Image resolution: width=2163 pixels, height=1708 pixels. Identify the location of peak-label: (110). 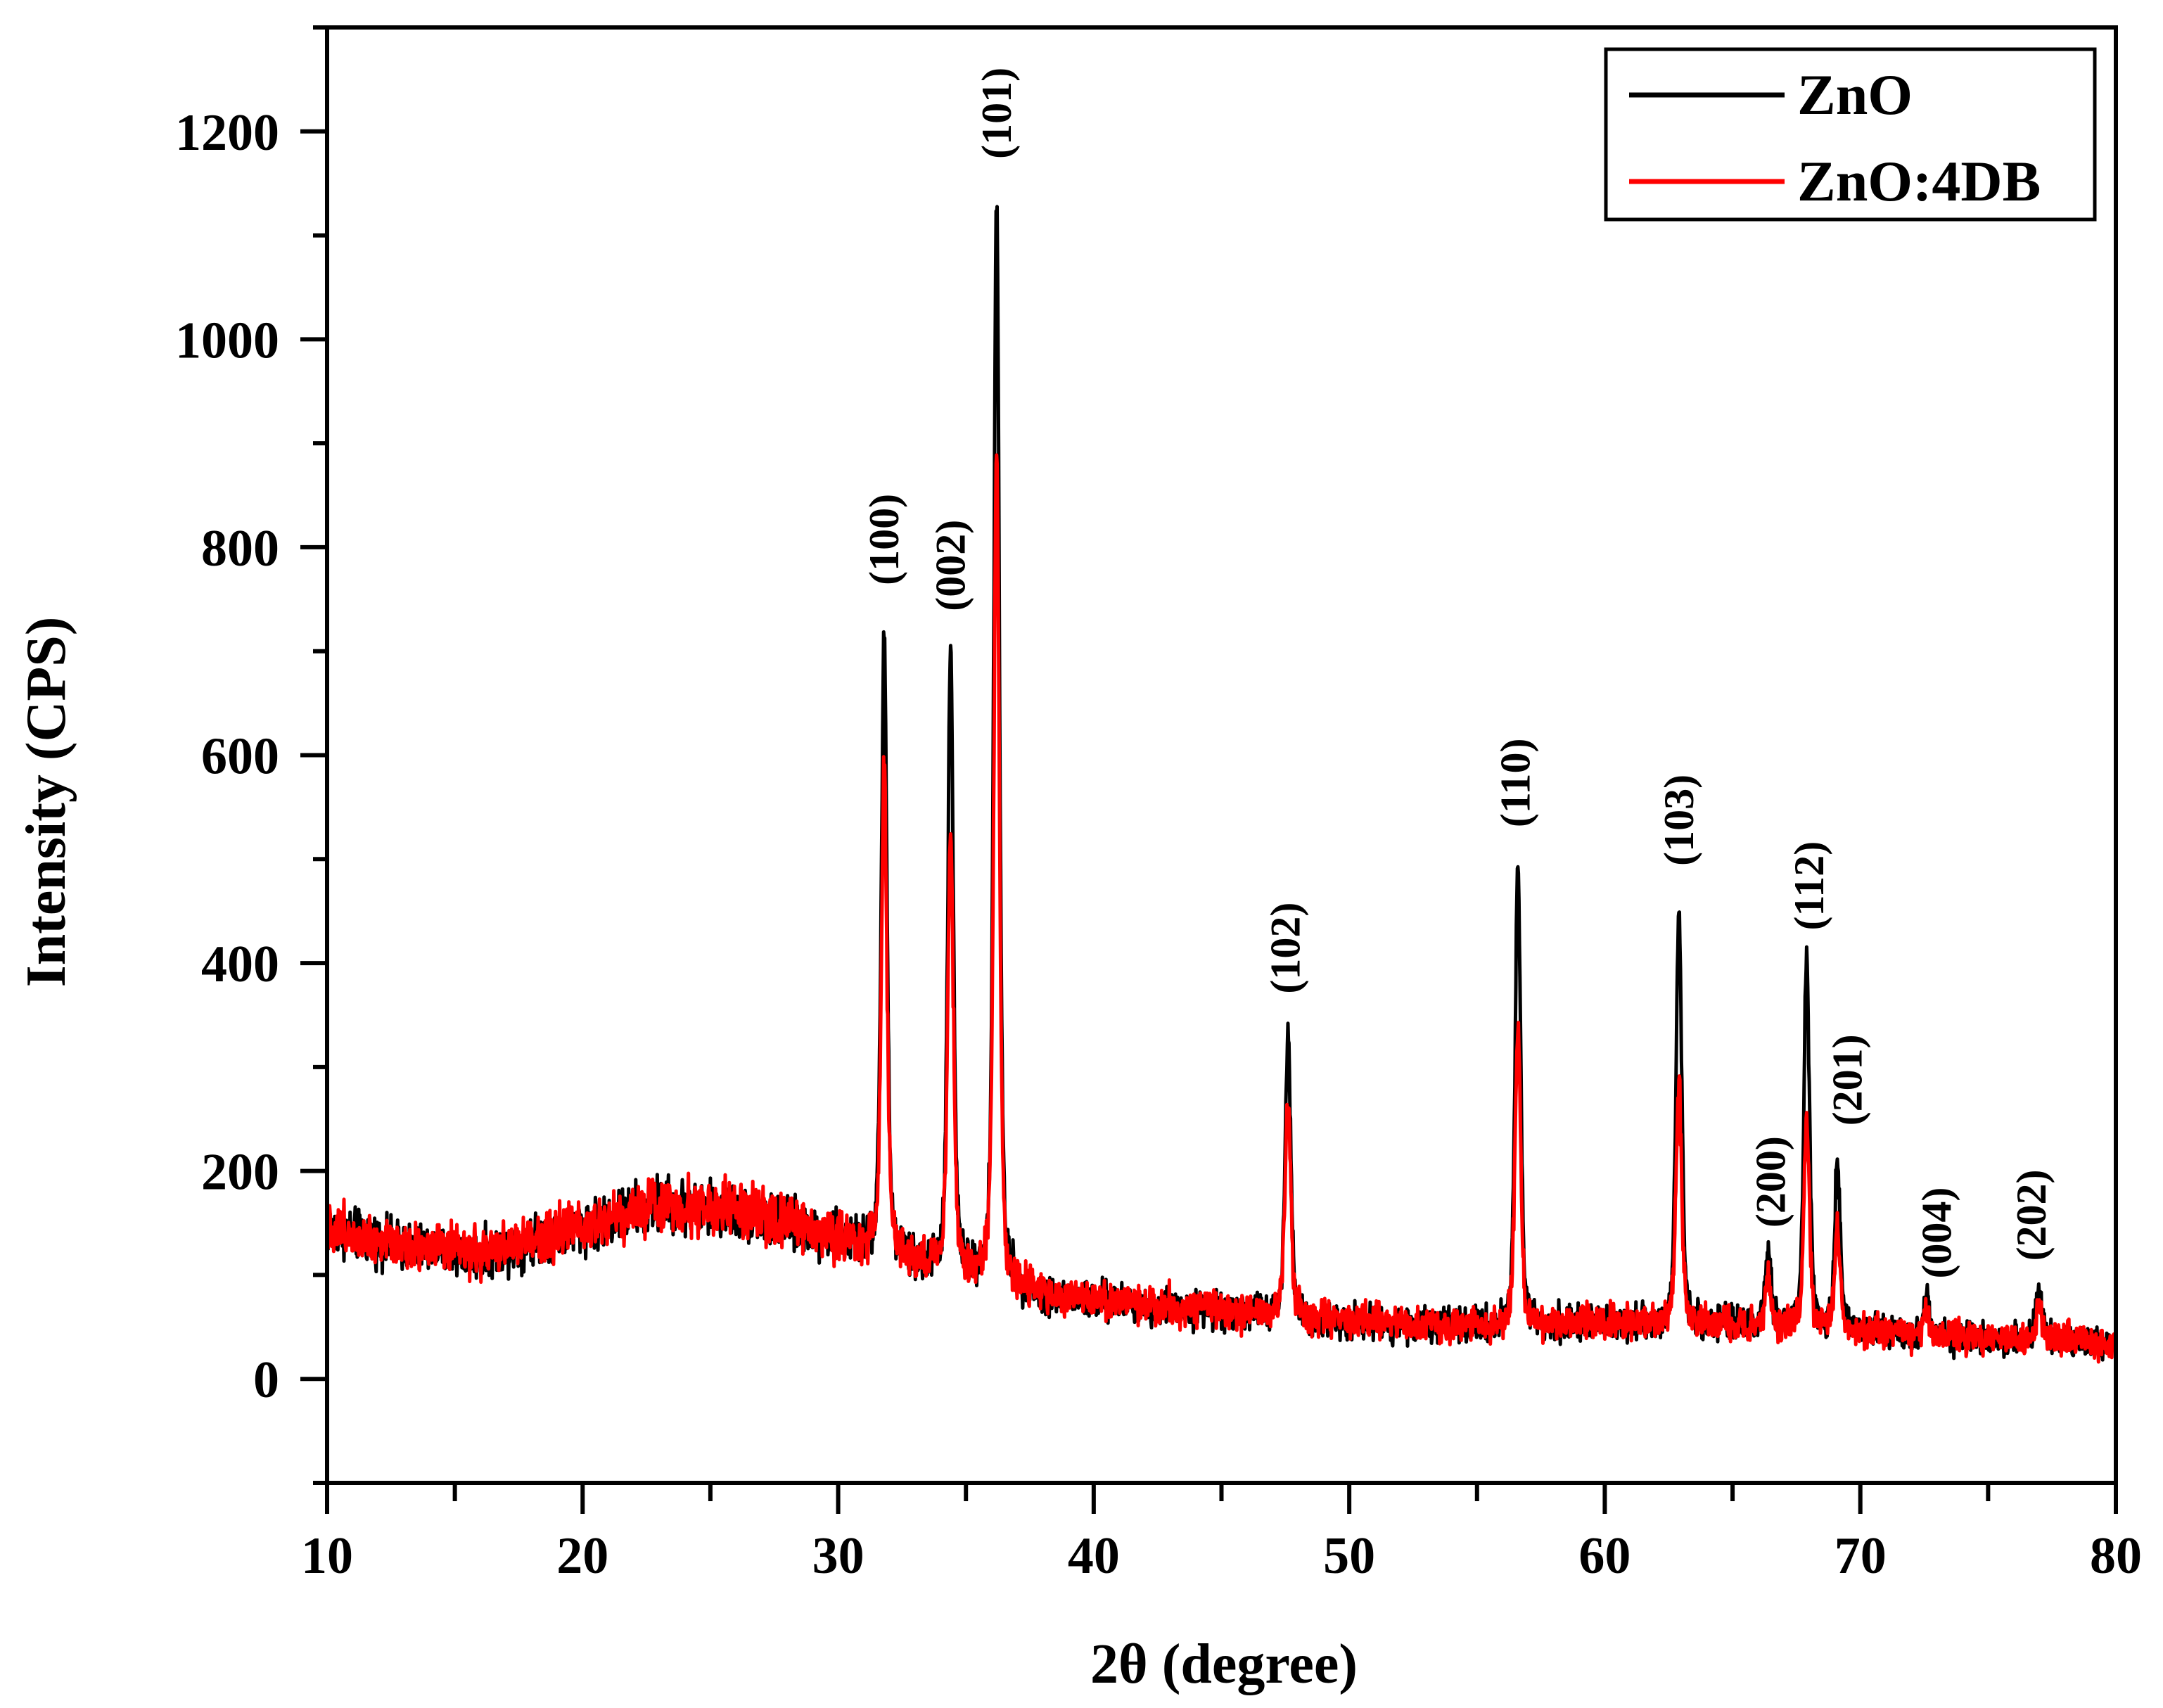
(1515, 783).